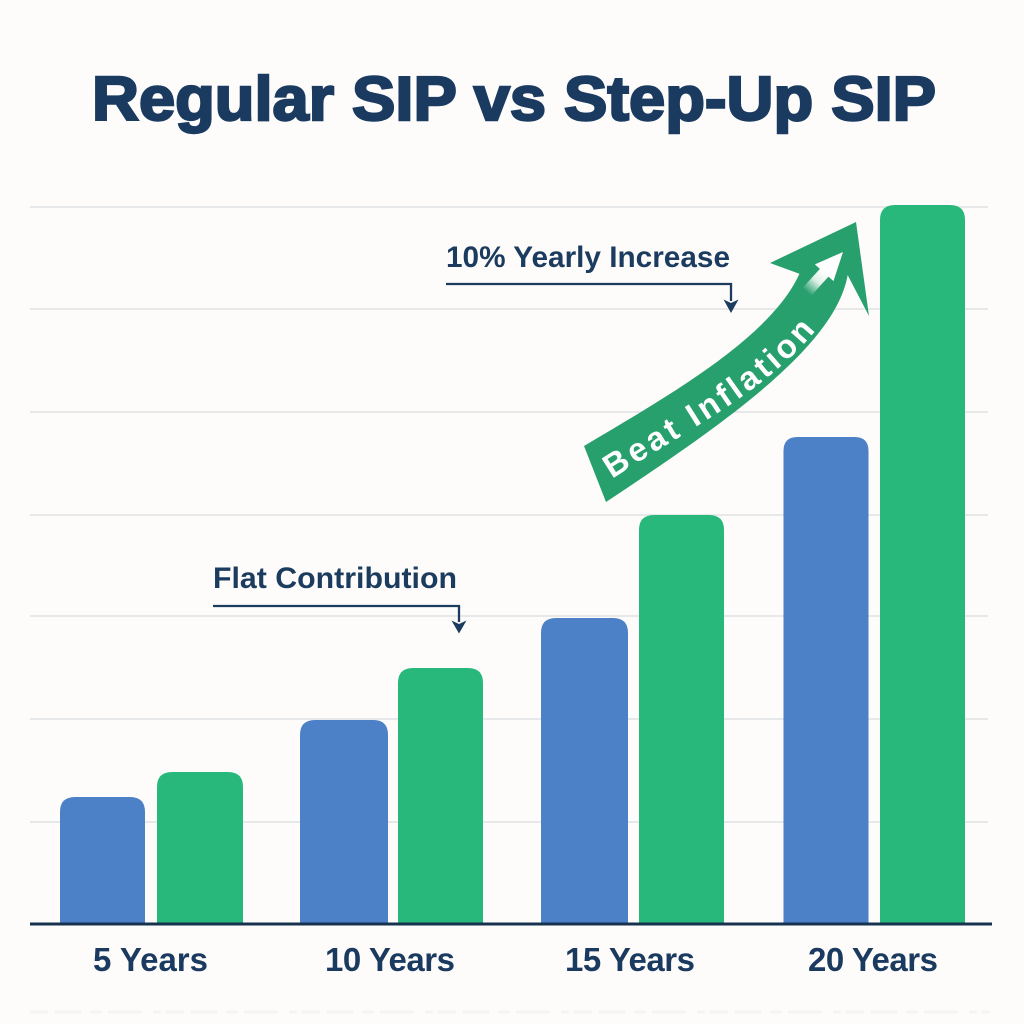  Describe the element at coordinates (630, 959) in the screenshot. I see `svg-text: 15 Years` at that location.